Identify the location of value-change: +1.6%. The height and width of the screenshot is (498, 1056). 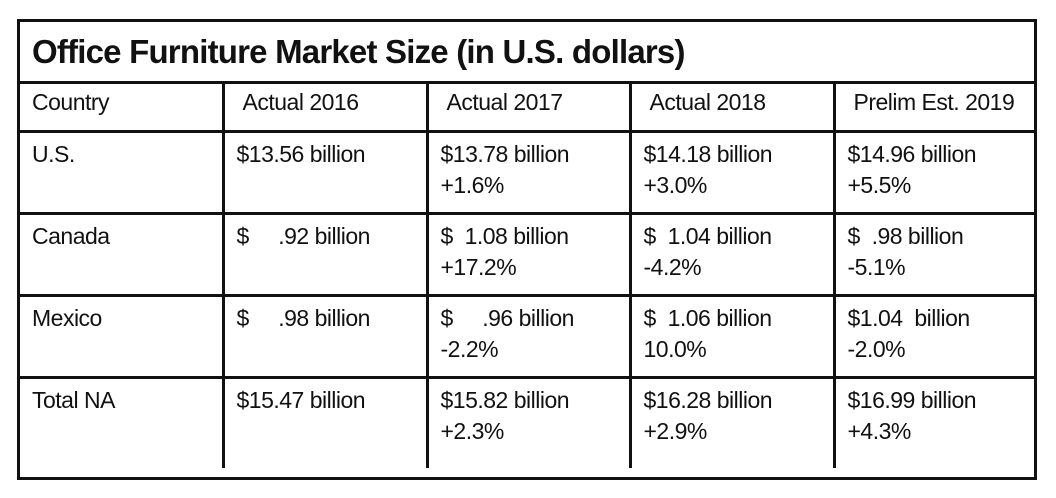
(472, 184).